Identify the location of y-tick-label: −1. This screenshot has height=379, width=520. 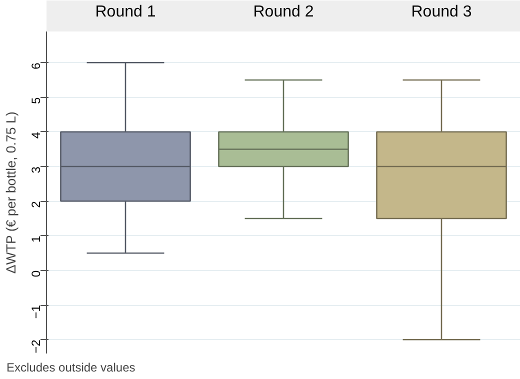
(36, 311).